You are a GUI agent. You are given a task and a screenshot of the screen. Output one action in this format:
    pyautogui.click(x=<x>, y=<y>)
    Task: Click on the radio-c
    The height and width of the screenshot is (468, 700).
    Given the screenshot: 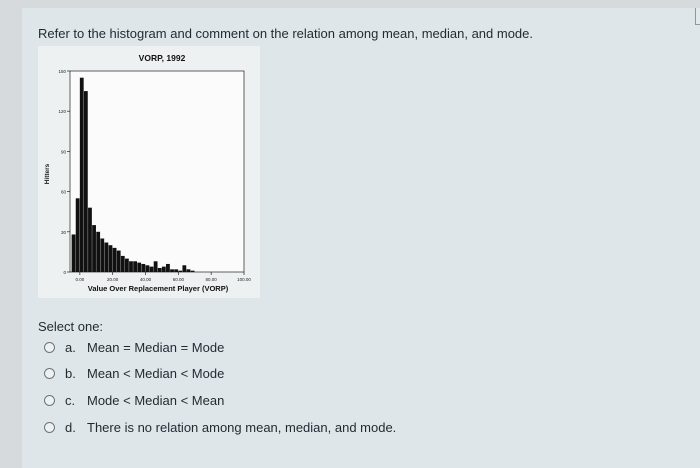 What is the action you would take?
    pyautogui.click(x=49, y=400)
    